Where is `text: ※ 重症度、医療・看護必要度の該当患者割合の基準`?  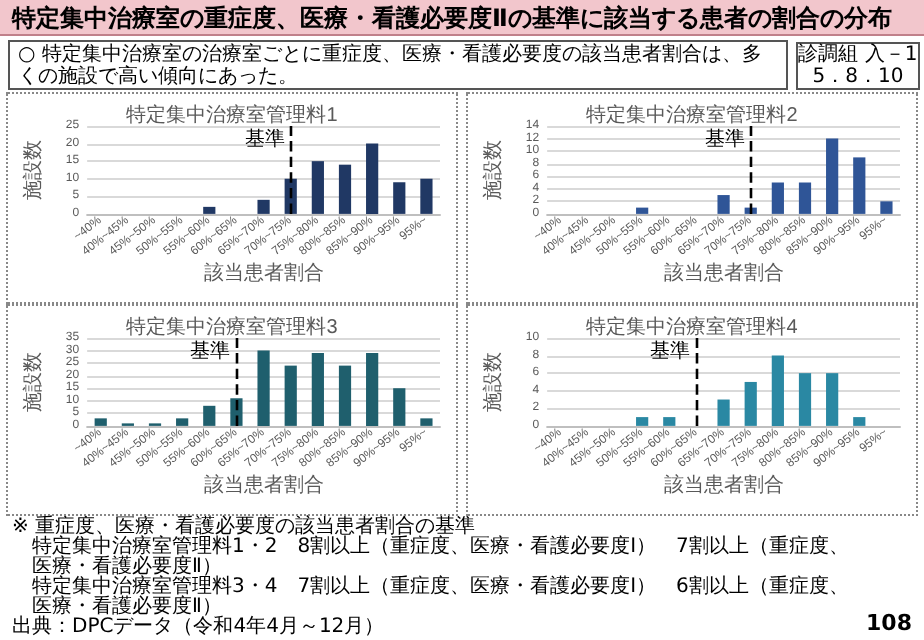
text: ※ 重症度、医療・看護必要度の該当患者割合の基準 is located at coordinates (244, 527).